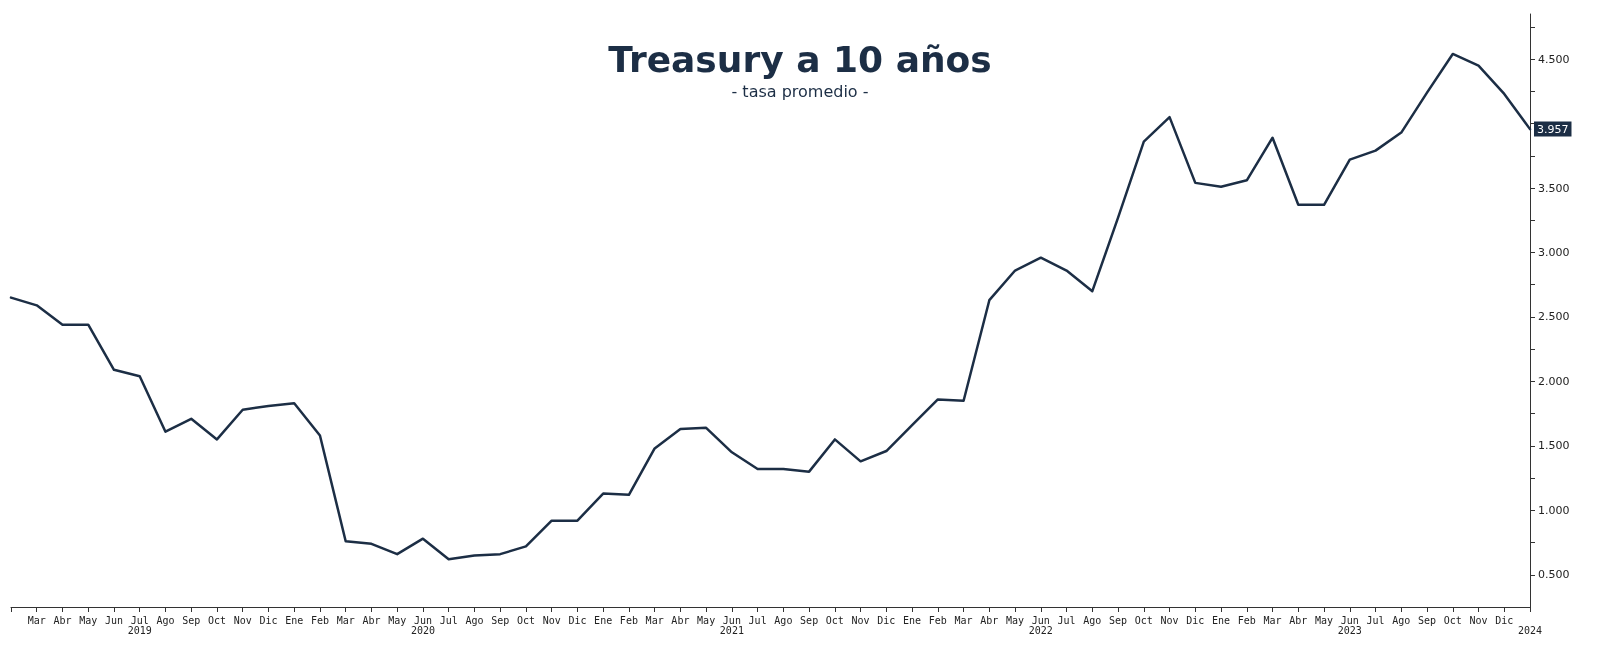 Image resolution: width=1600 pixels, height=645 pixels. Describe the element at coordinates (1554, 317) in the screenshot. I see `y-tick-label: 2.500` at that location.